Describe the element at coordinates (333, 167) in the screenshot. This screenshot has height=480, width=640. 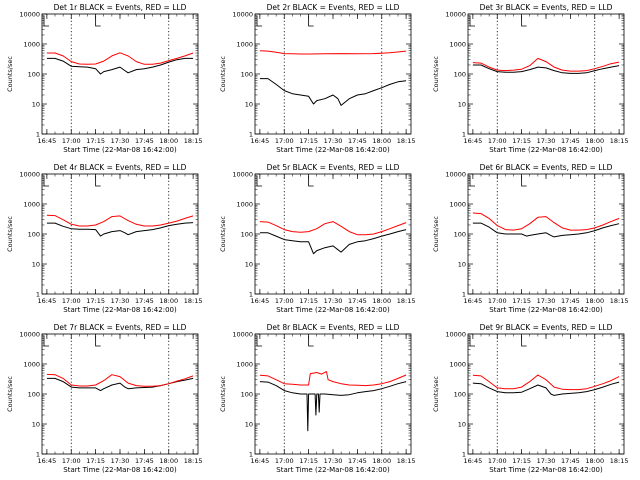
I see `chart-title: Det 5r BLACK = Events, RED = LLD` at that location.